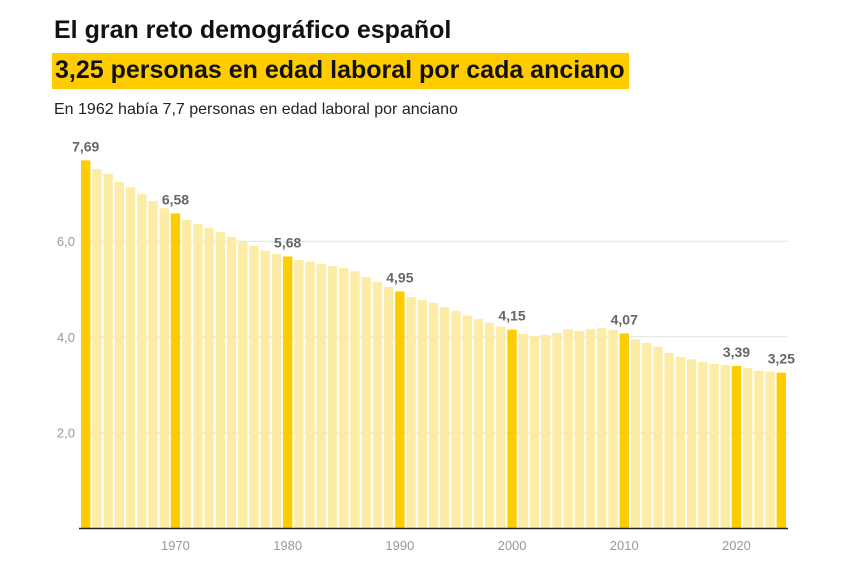  What do you see at coordinates (546, 431) in the screenshot?
I see `bar-2003` at bounding box center [546, 431].